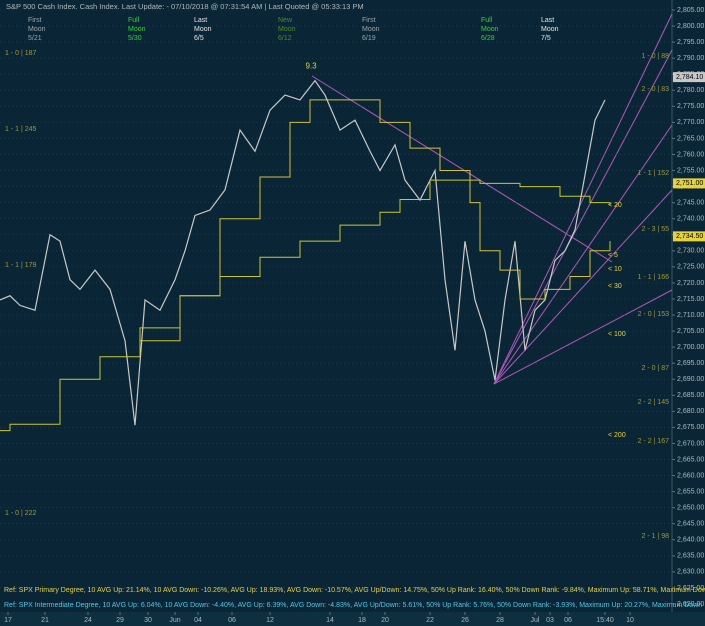 Image resolution: width=705 pixels, height=626 pixels. Describe the element at coordinates (690, 524) in the screenshot. I see `y-tick-label: 2,645.00` at that location.